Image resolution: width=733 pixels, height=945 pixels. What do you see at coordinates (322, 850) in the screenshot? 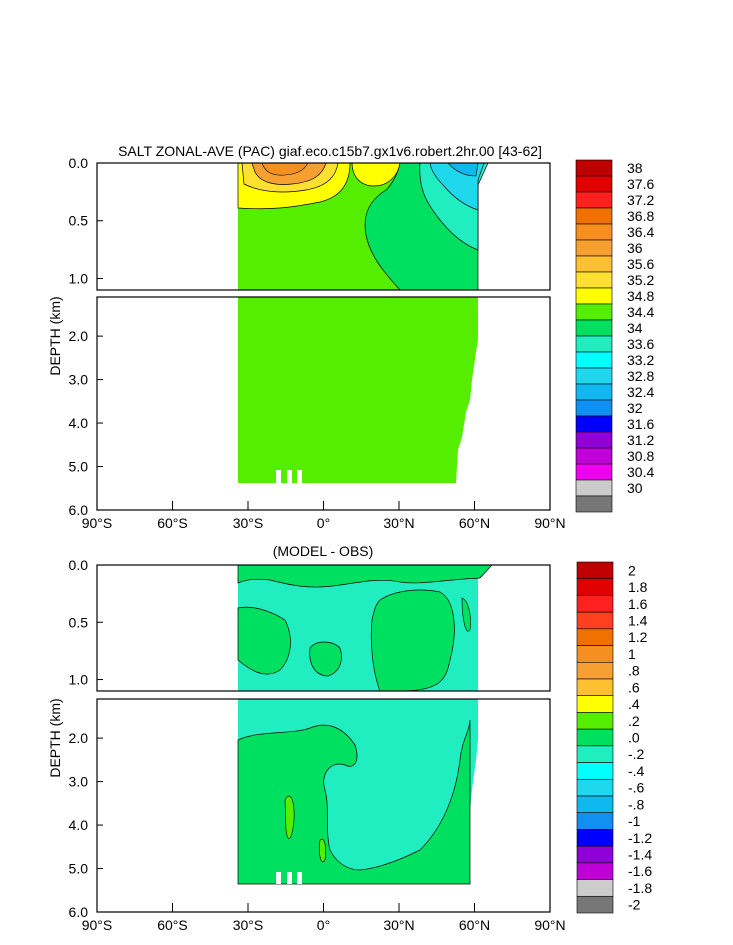
I see `anomaly-deep-streak` at bounding box center [322, 850].